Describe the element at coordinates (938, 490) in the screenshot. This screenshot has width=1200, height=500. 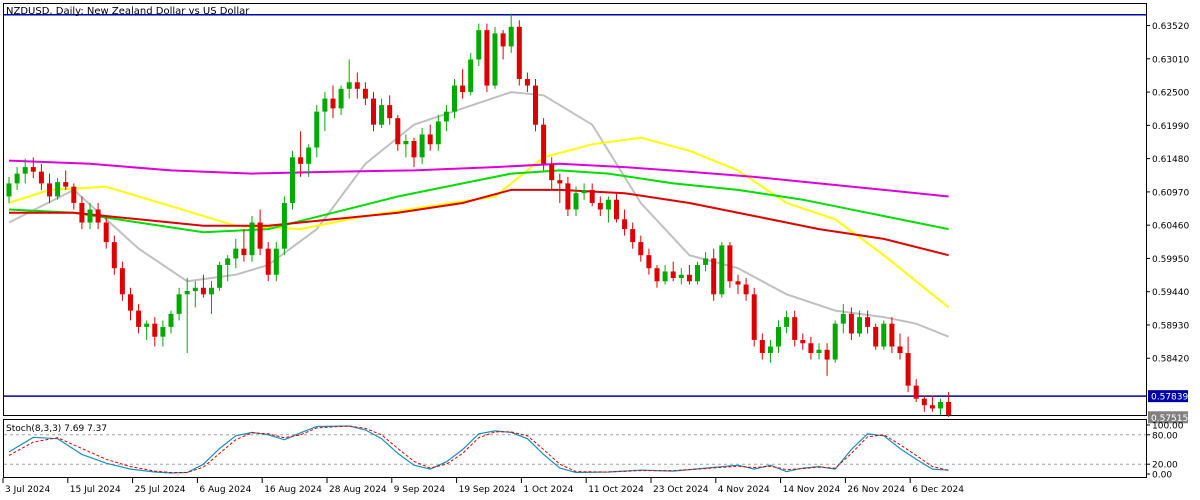
I see `time-tick-label: 6 Dec 2024` at that location.